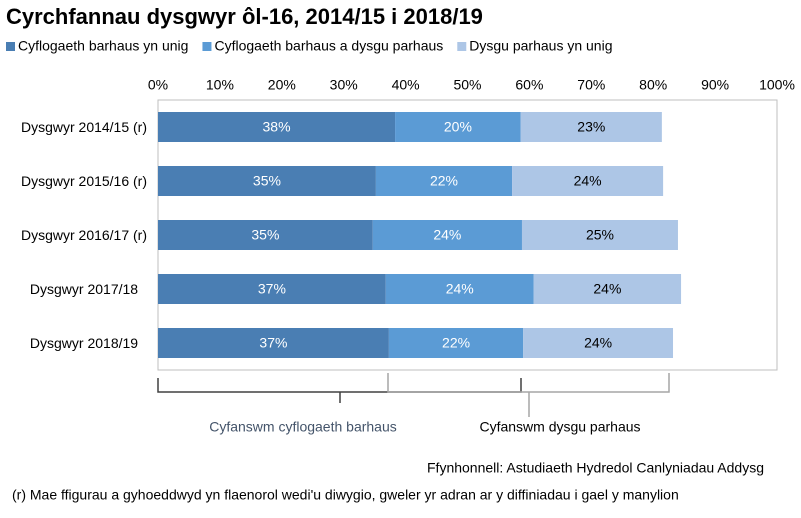 The image size is (801, 518). What do you see at coordinates (103, 46) in the screenshot?
I see `legend-label: Cyflogaeth barhaus yn unig` at bounding box center [103, 46].